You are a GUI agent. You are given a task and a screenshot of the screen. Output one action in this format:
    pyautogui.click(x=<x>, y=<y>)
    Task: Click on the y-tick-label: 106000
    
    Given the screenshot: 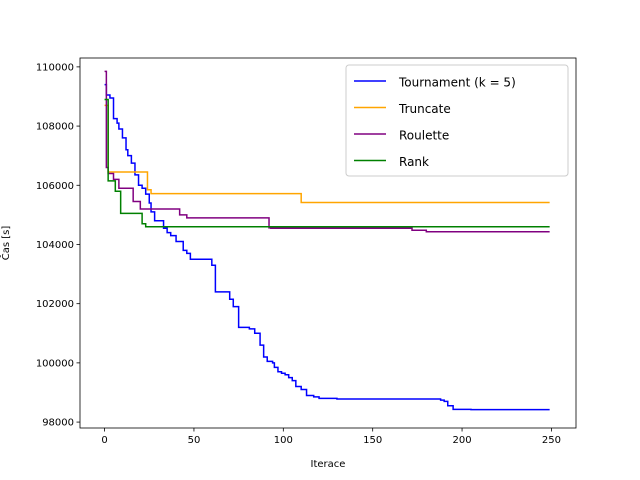 What is the action you would take?
    pyautogui.click(x=55, y=186)
    